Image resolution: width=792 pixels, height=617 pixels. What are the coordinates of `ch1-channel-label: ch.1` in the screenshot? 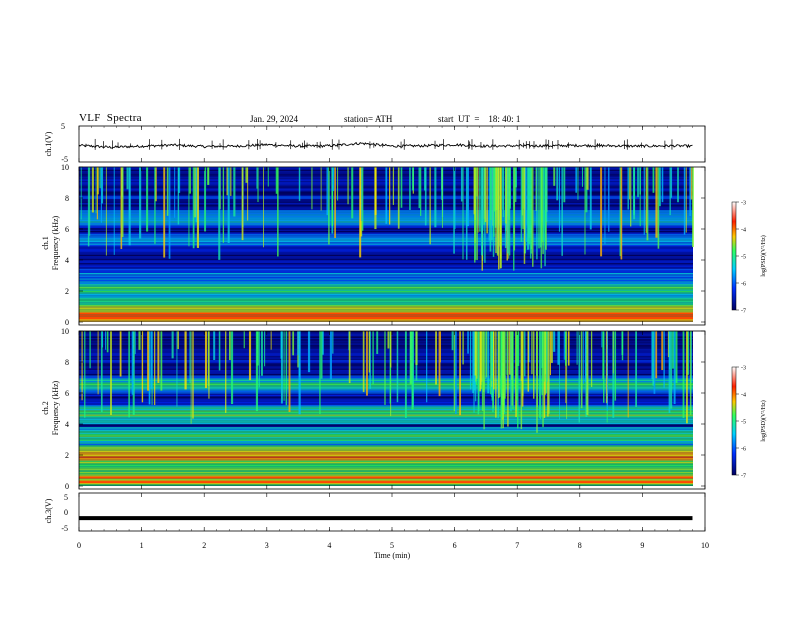 It's located at (45, 243).